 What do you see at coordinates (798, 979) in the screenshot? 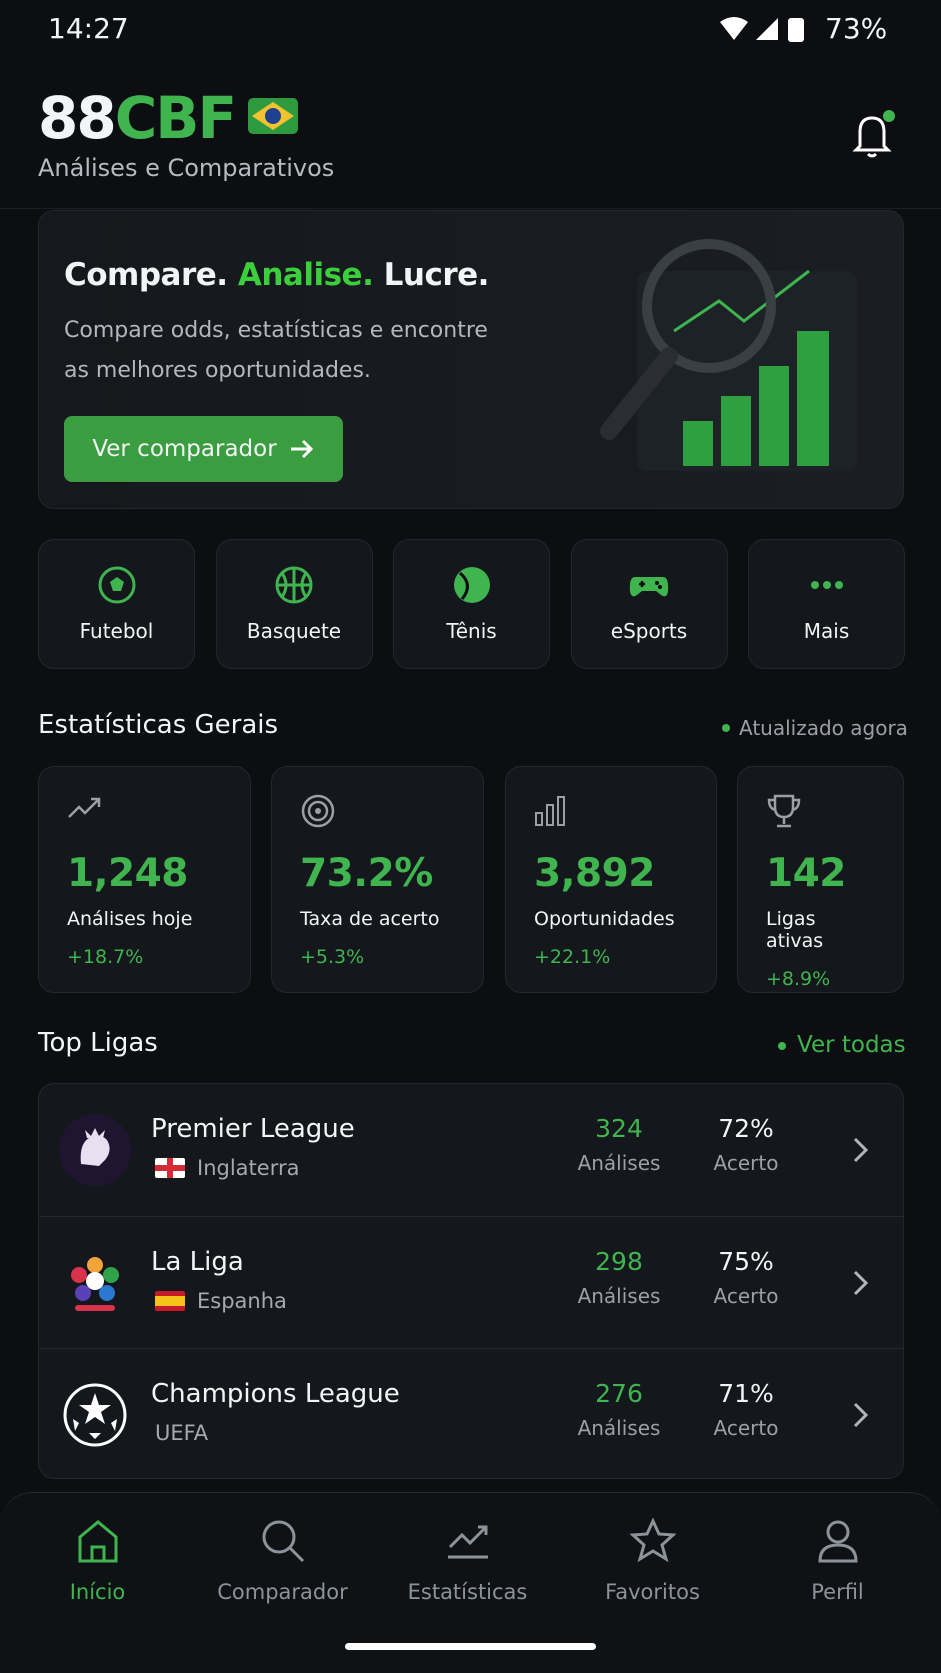
I see `stat-change: +8.9%` at bounding box center [798, 979].